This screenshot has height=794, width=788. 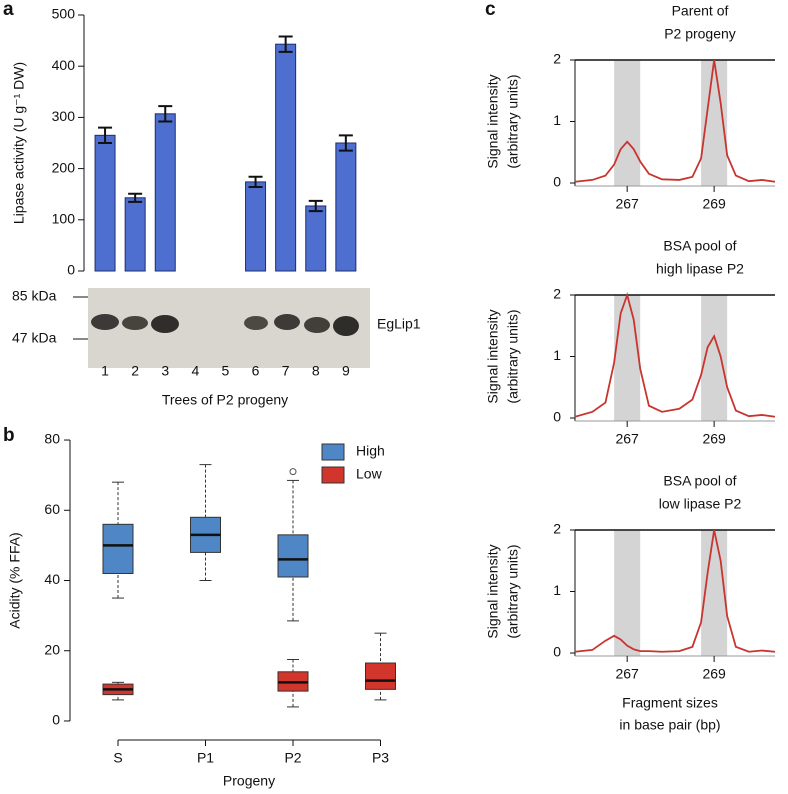 What do you see at coordinates (34, 296) in the screenshot?
I see `blot-marker: 85 kDa` at bounding box center [34, 296].